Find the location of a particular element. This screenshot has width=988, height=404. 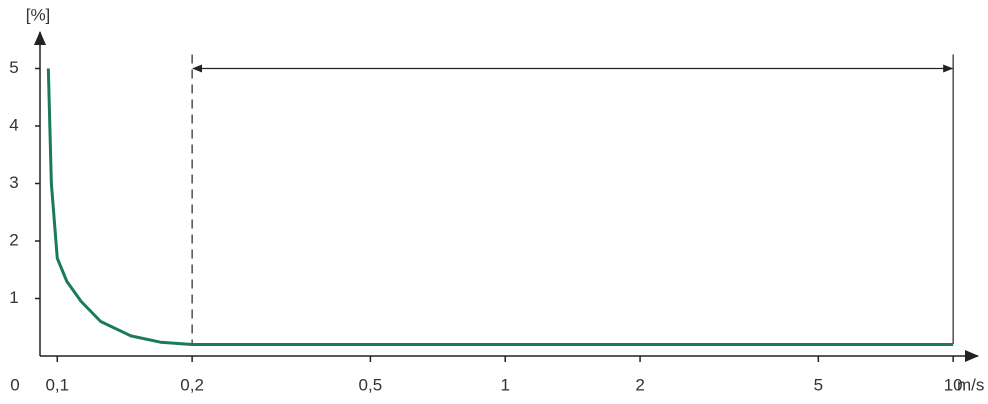

y-tick-label: 5 is located at coordinates (13, 67).